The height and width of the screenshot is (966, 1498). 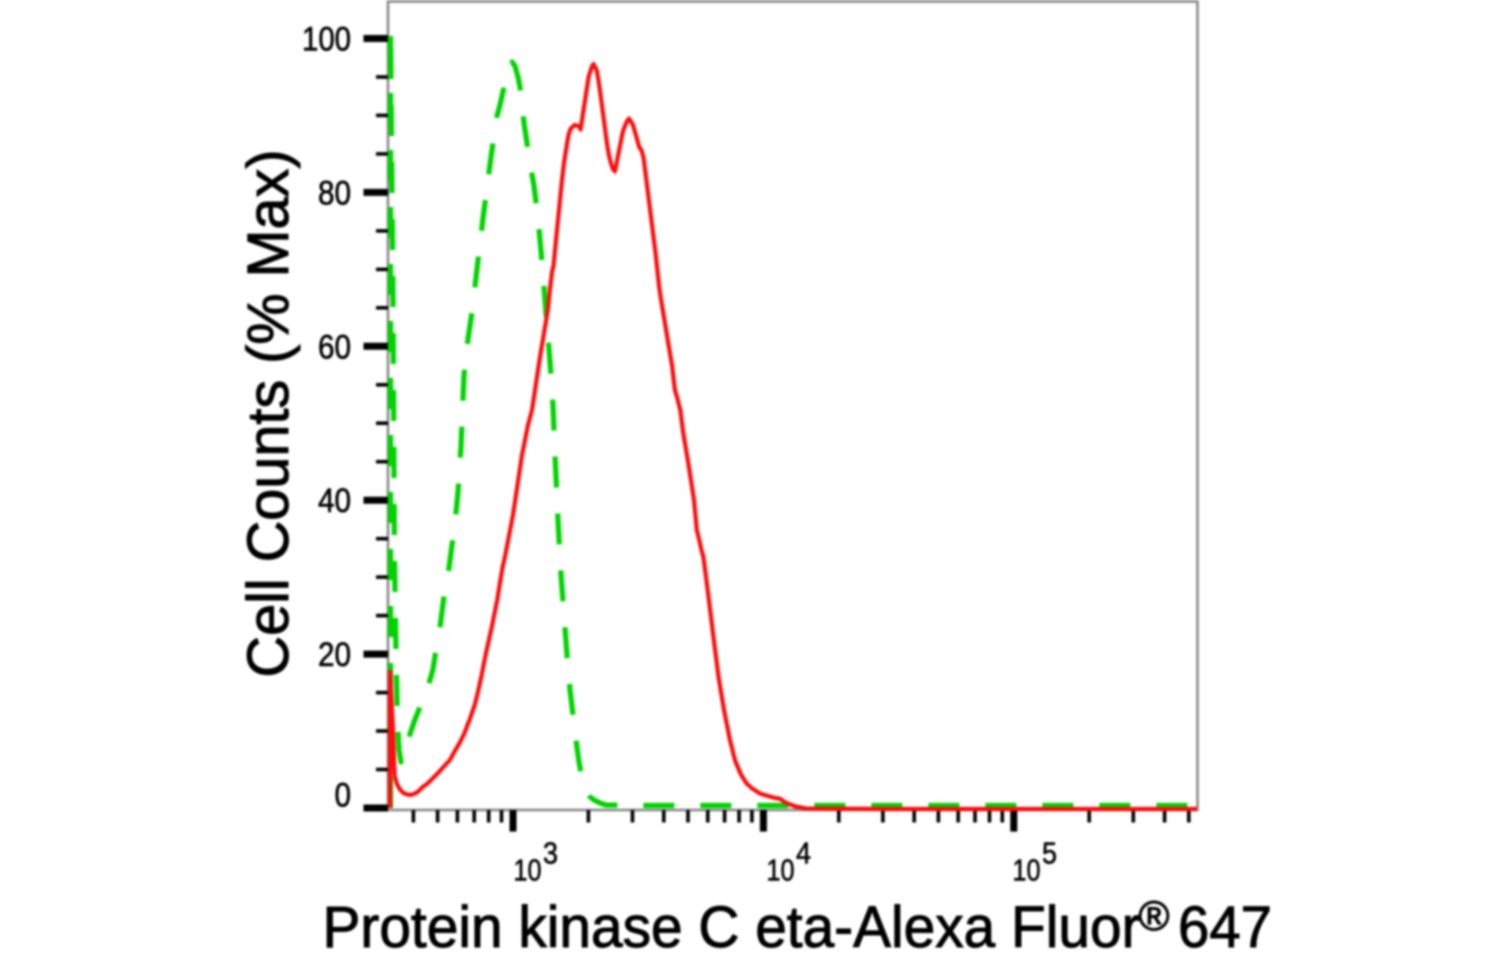 What do you see at coordinates (1225, 927) in the screenshot?
I see `svg-text: 647` at bounding box center [1225, 927].